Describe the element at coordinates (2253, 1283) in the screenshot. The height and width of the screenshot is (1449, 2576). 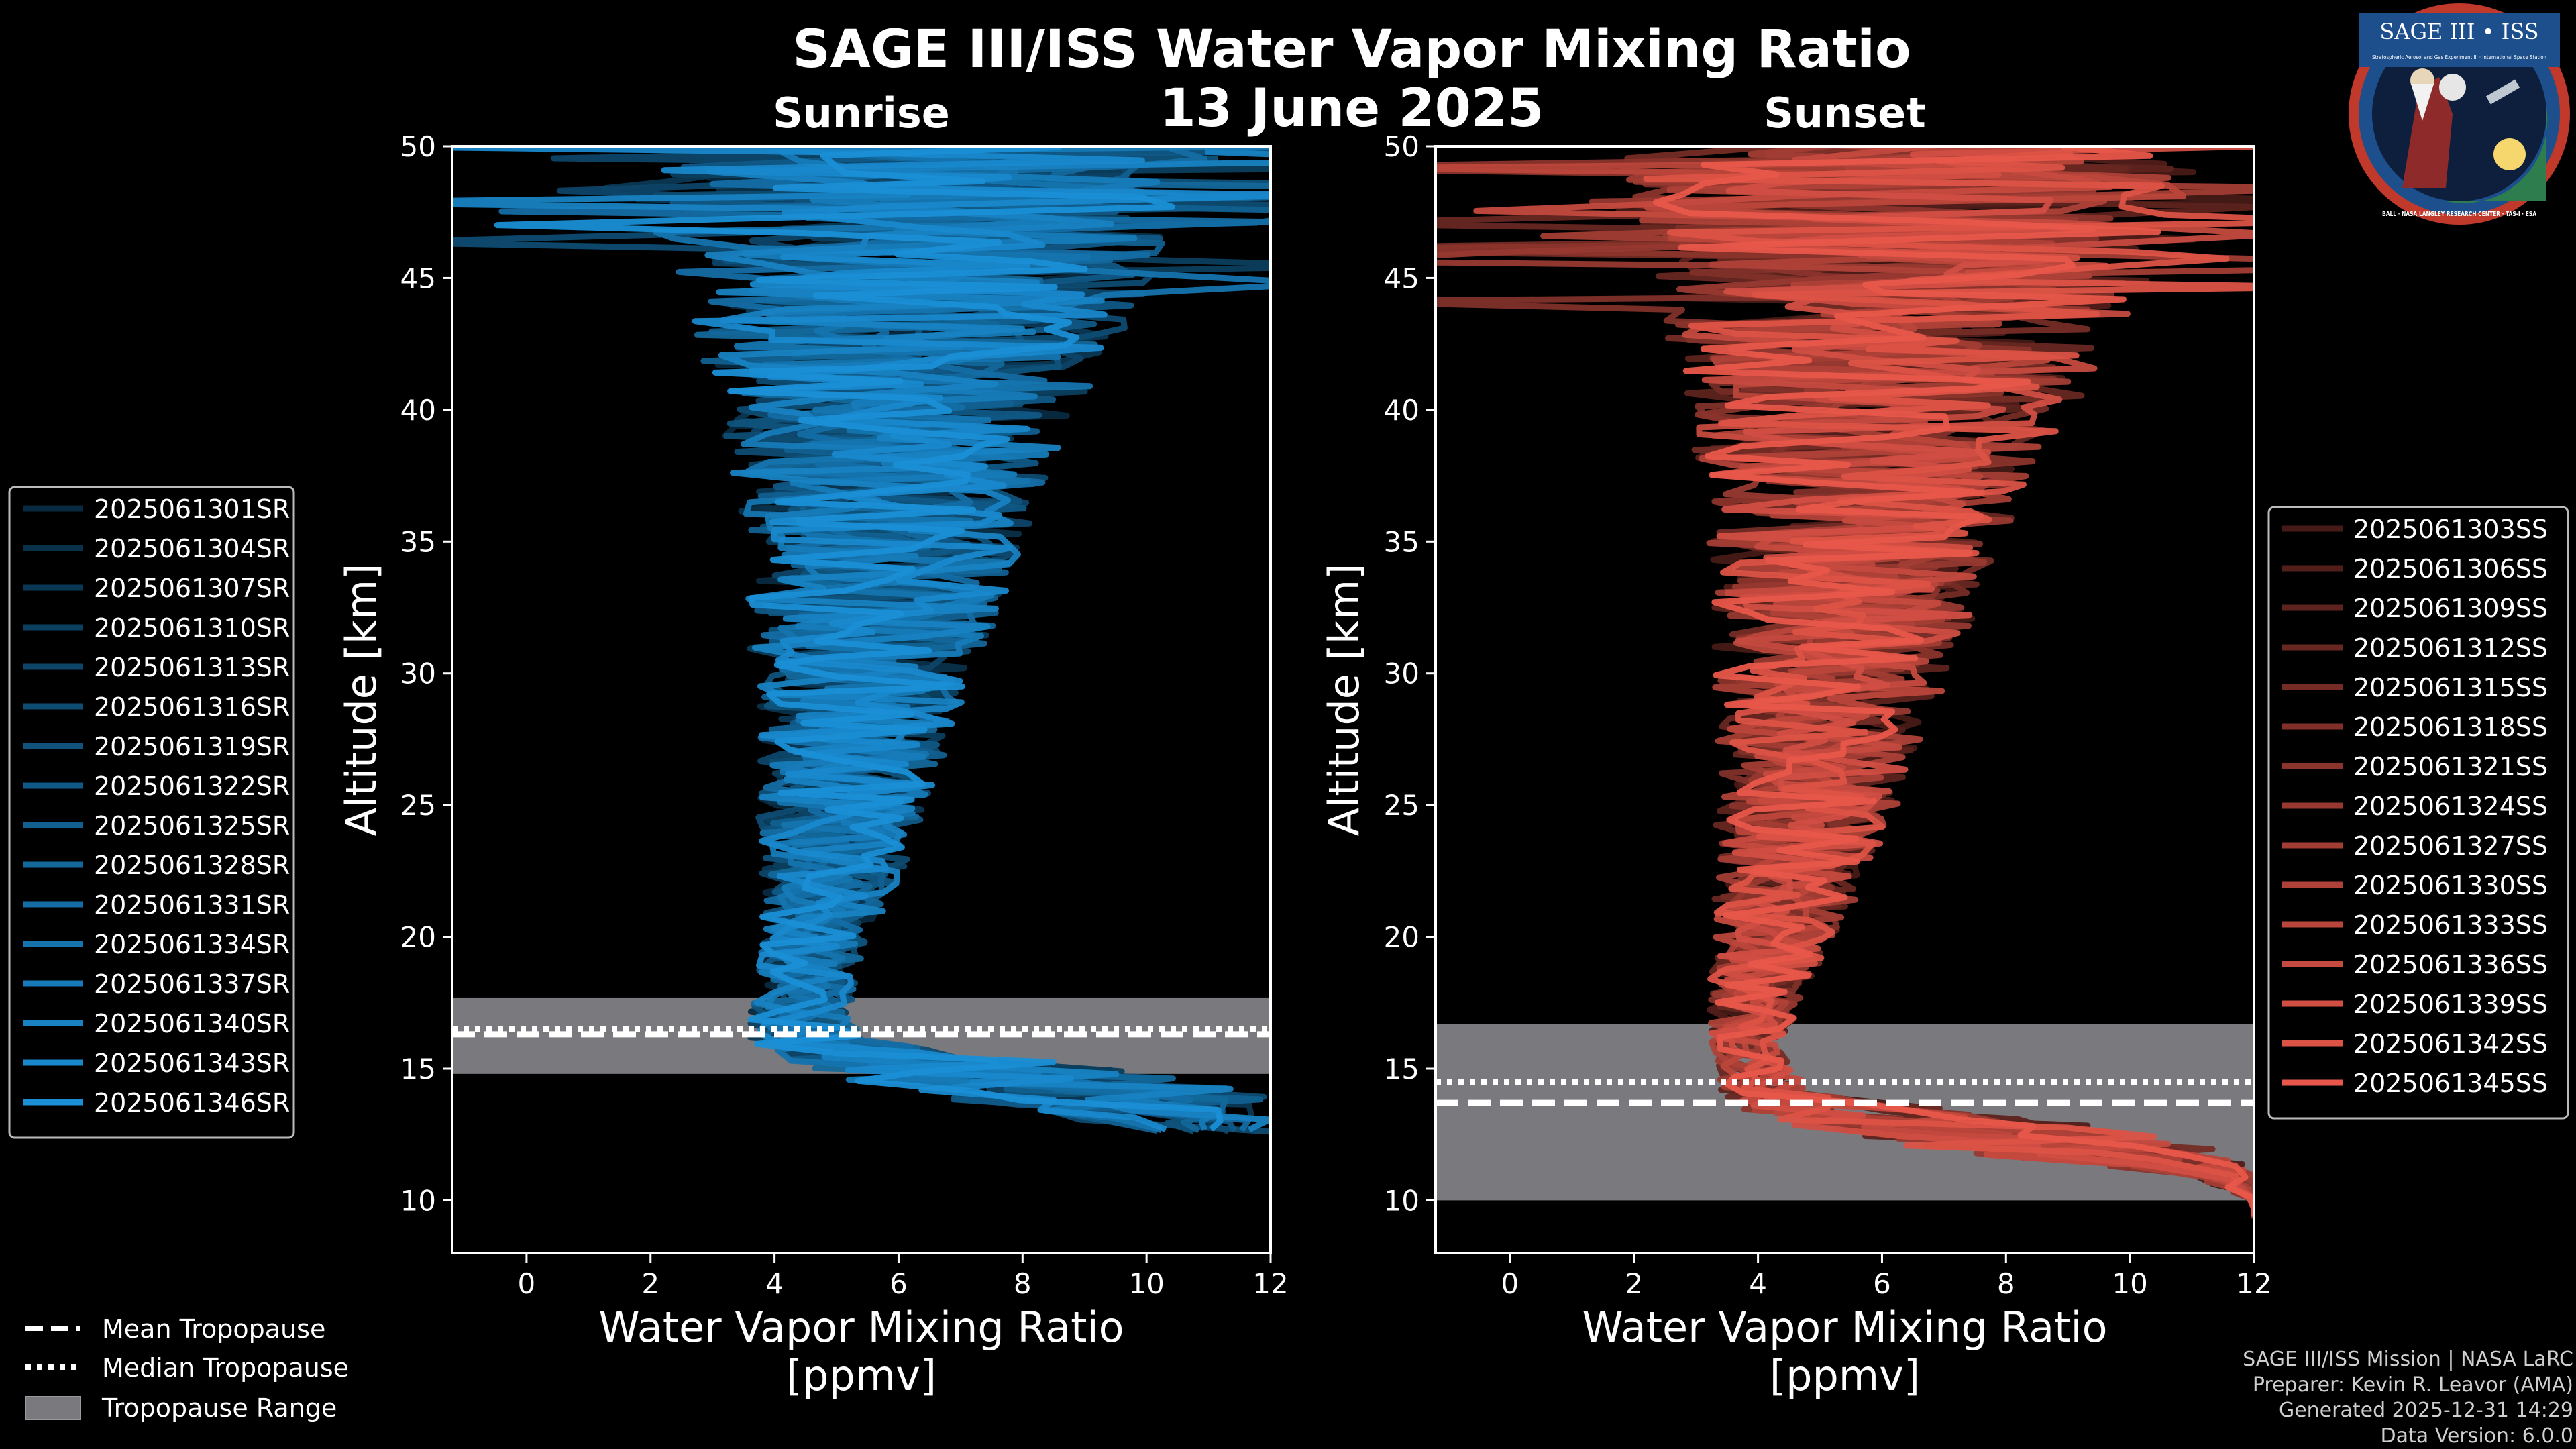
I see `ss-xtick-label: 12` at that location.